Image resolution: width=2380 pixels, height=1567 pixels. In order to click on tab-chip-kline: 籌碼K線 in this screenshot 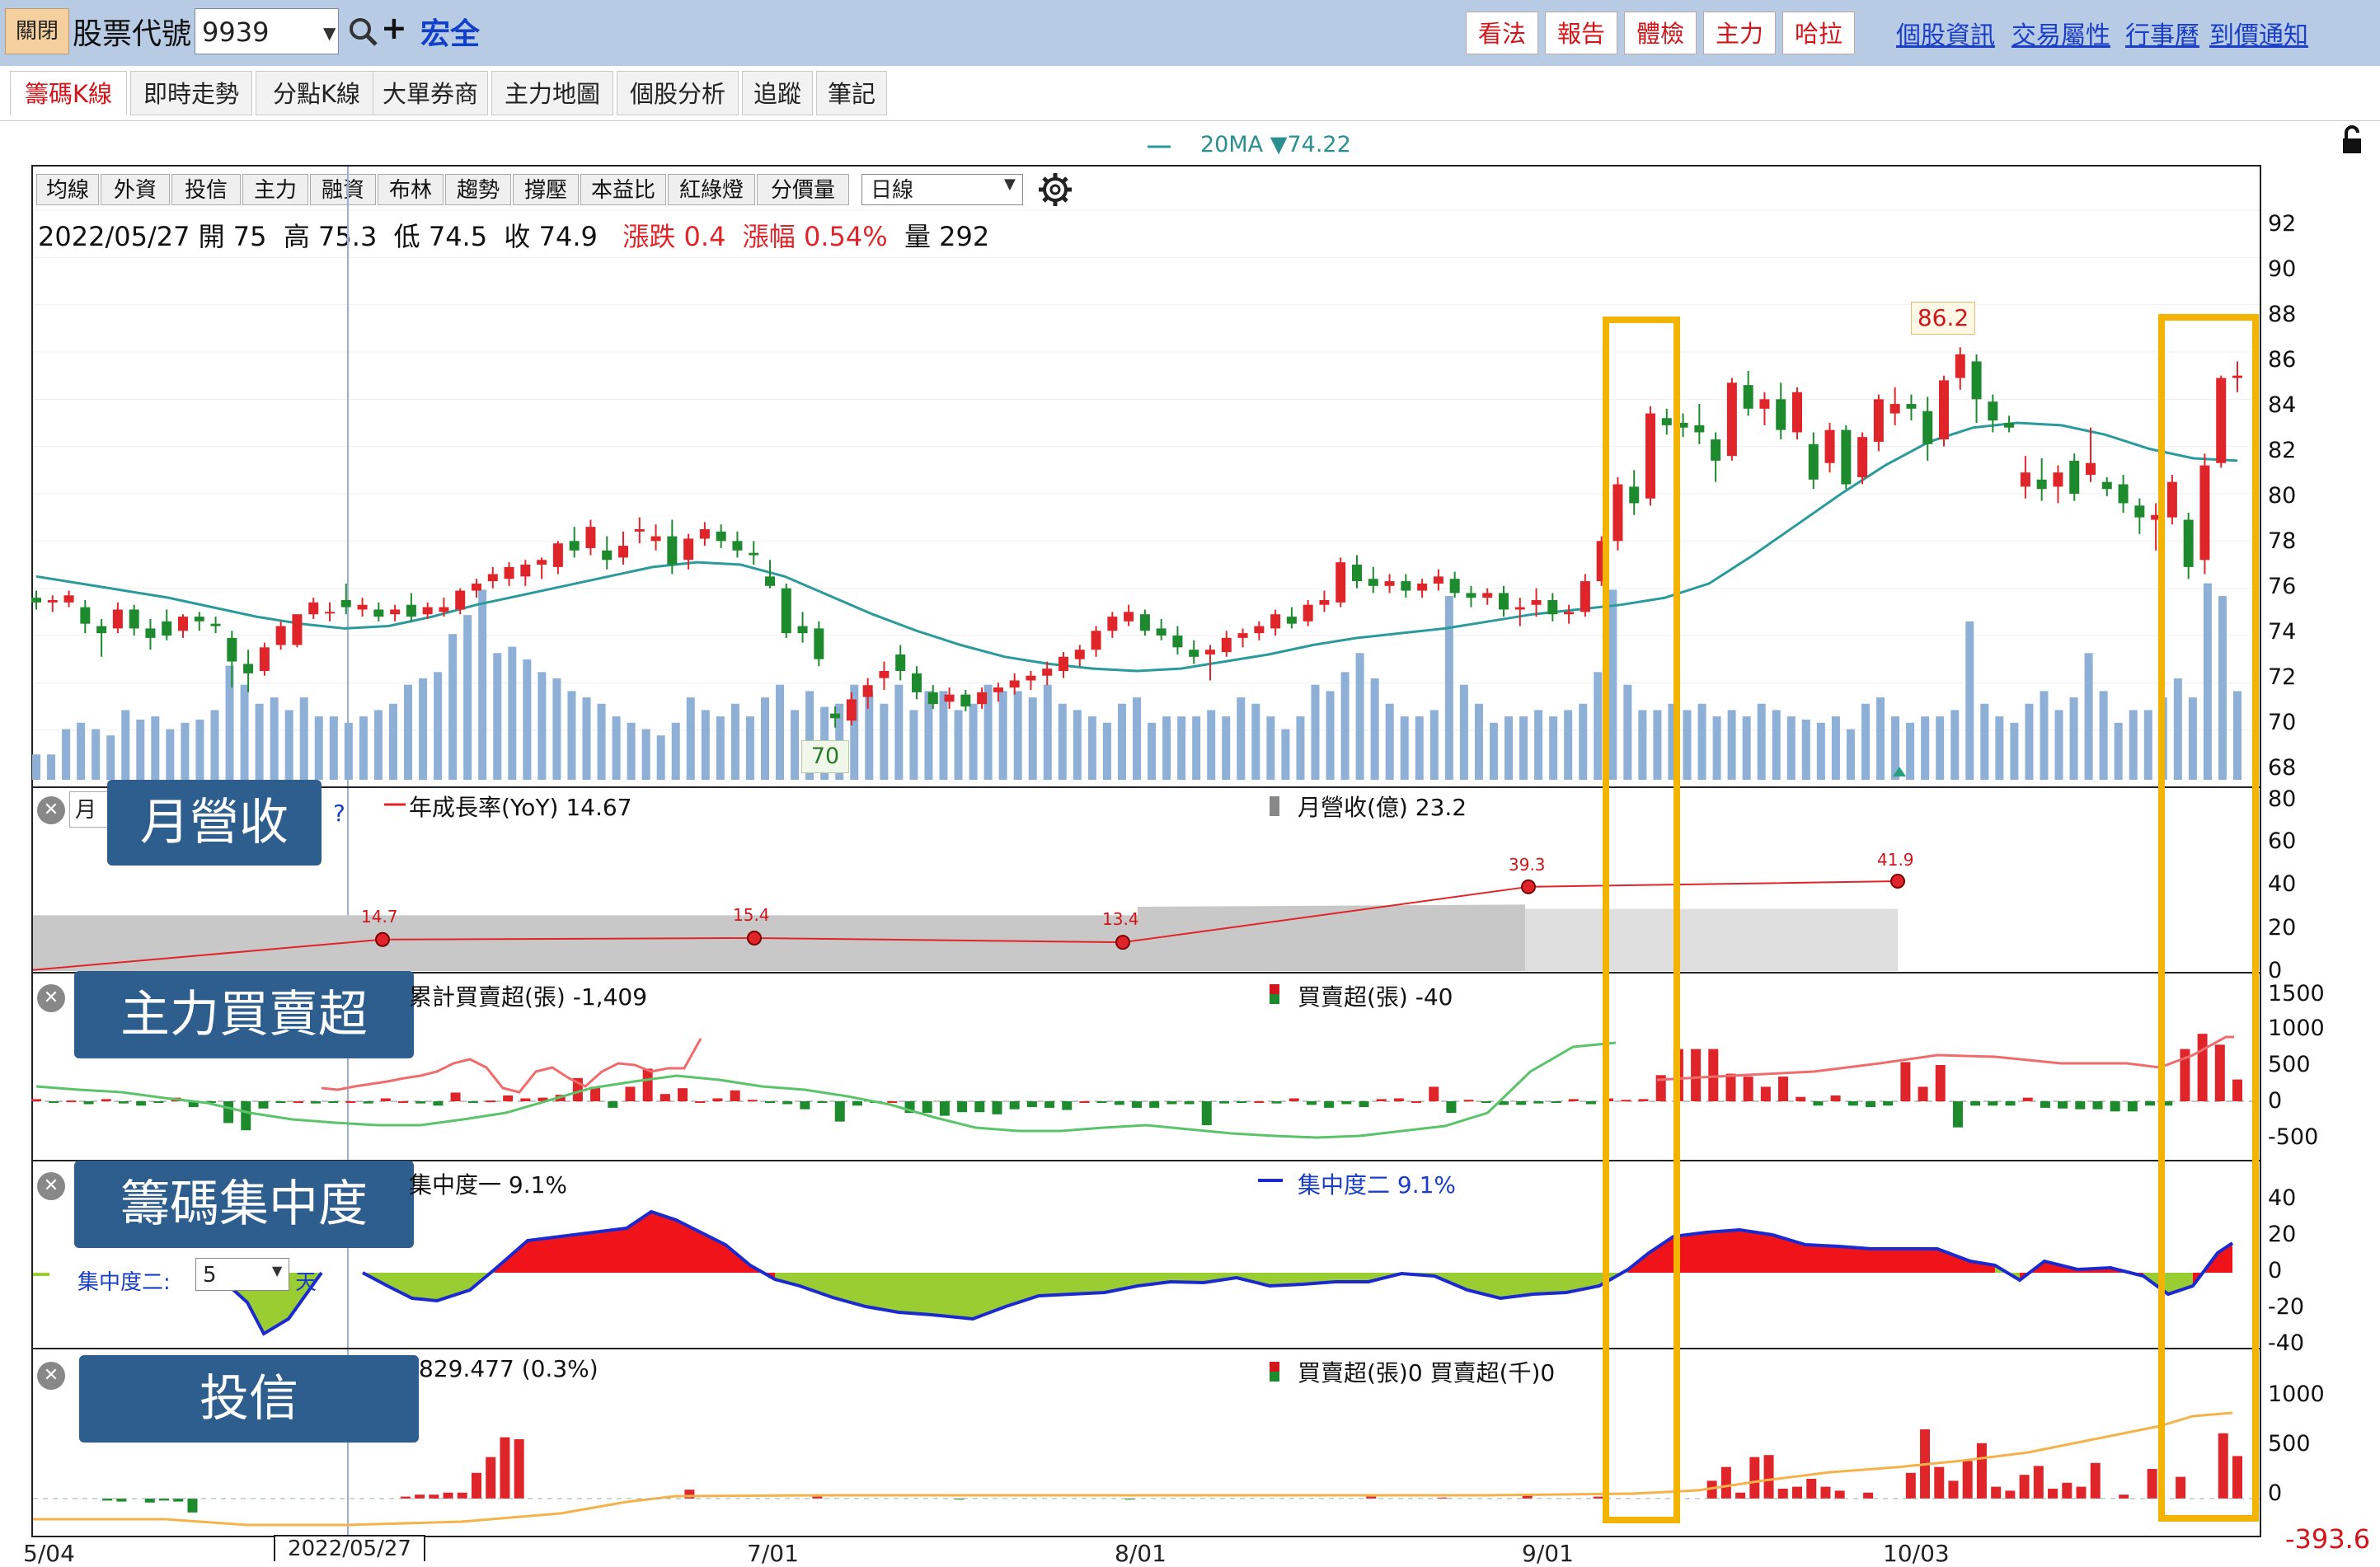, I will do `click(68, 93)`.